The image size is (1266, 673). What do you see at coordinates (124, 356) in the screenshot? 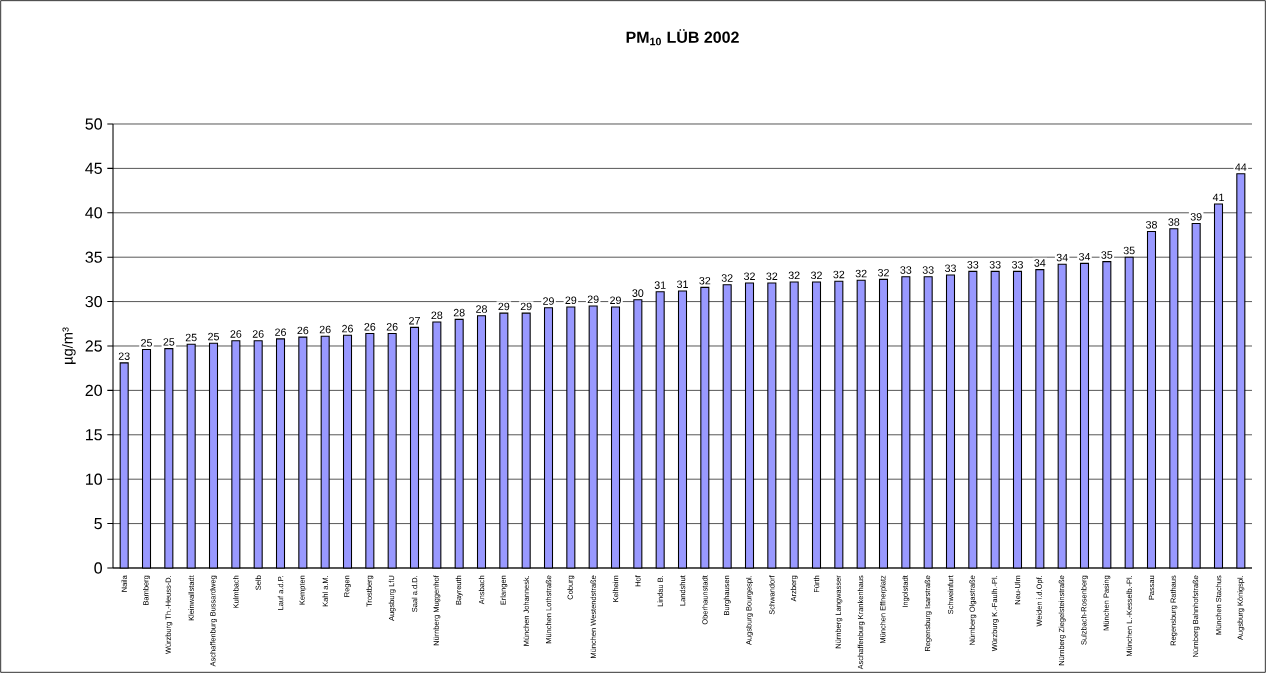
I see `data-label: 23` at bounding box center [124, 356].